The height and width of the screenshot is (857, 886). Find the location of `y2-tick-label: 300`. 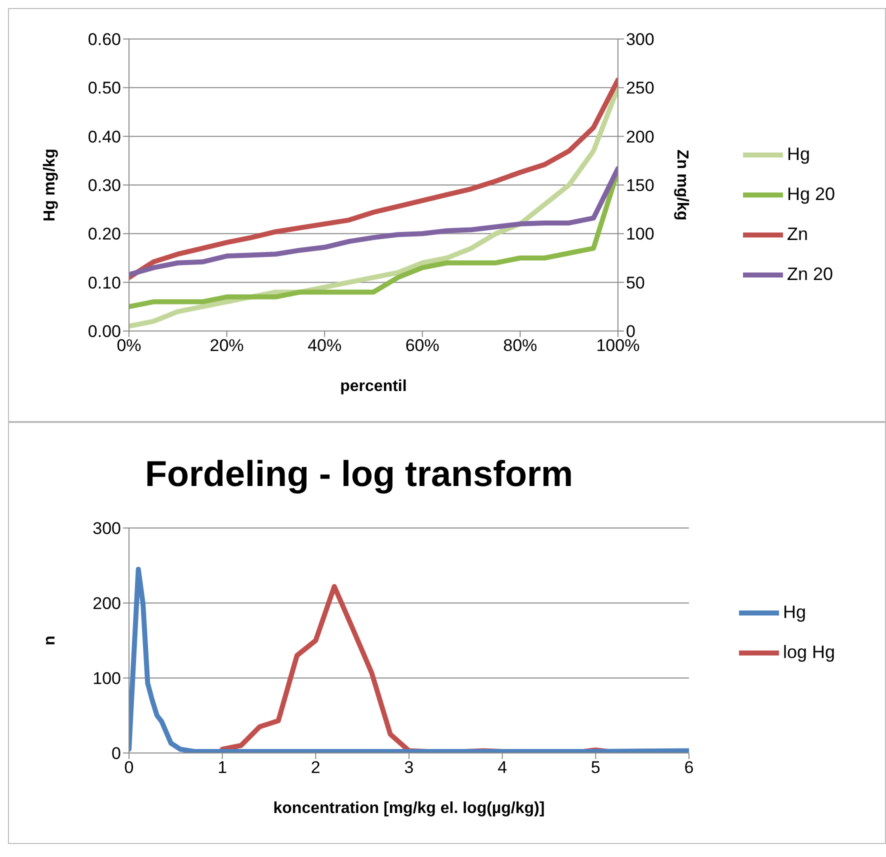

y2-tick-label: 300 is located at coordinates (640, 40).